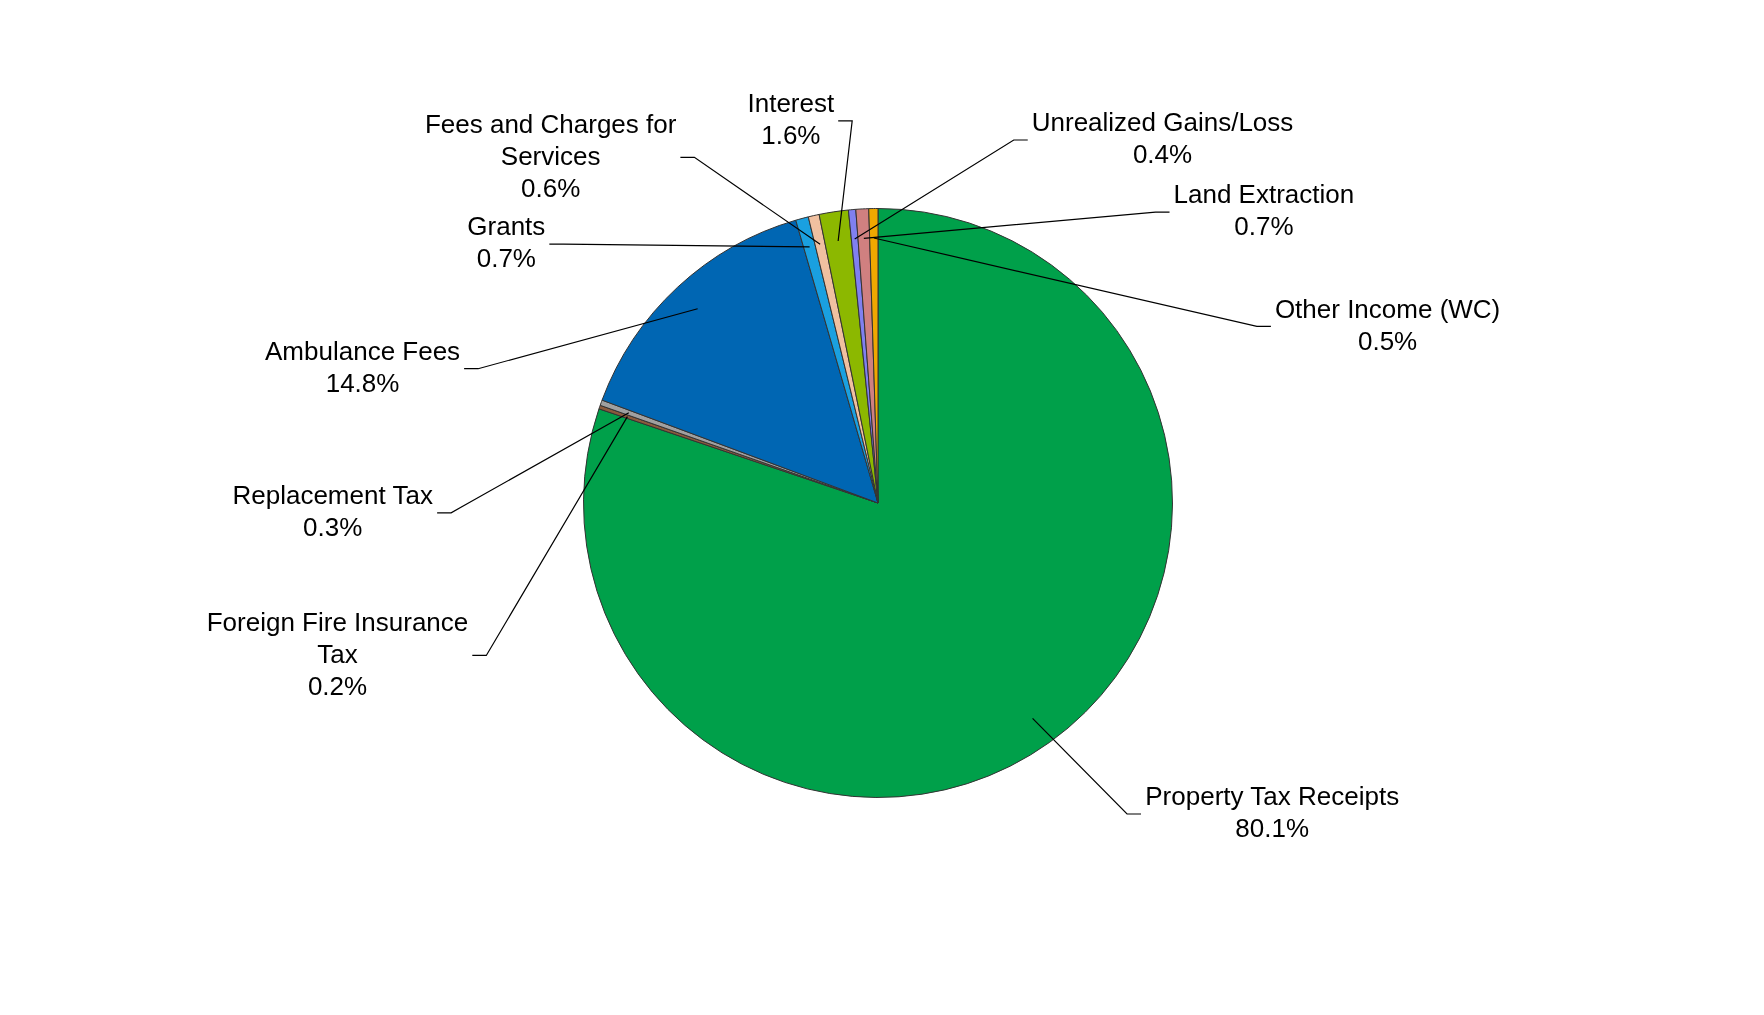  I want to click on slice-label: Land Extraction, so click(1264, 194).